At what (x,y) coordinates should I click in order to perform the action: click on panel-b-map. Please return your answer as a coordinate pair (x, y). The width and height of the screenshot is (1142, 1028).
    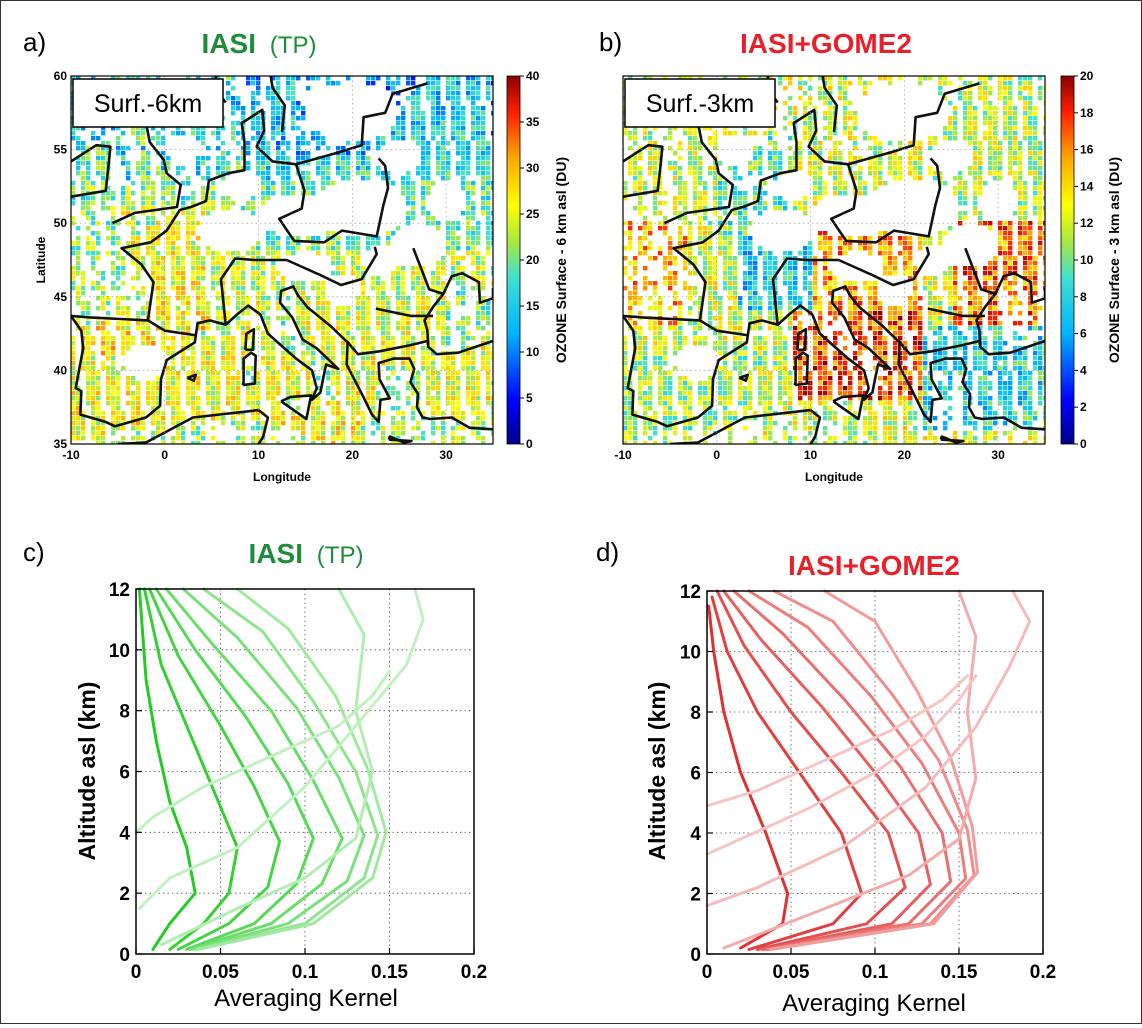
    Looking at the image, I should click on (835, 260).